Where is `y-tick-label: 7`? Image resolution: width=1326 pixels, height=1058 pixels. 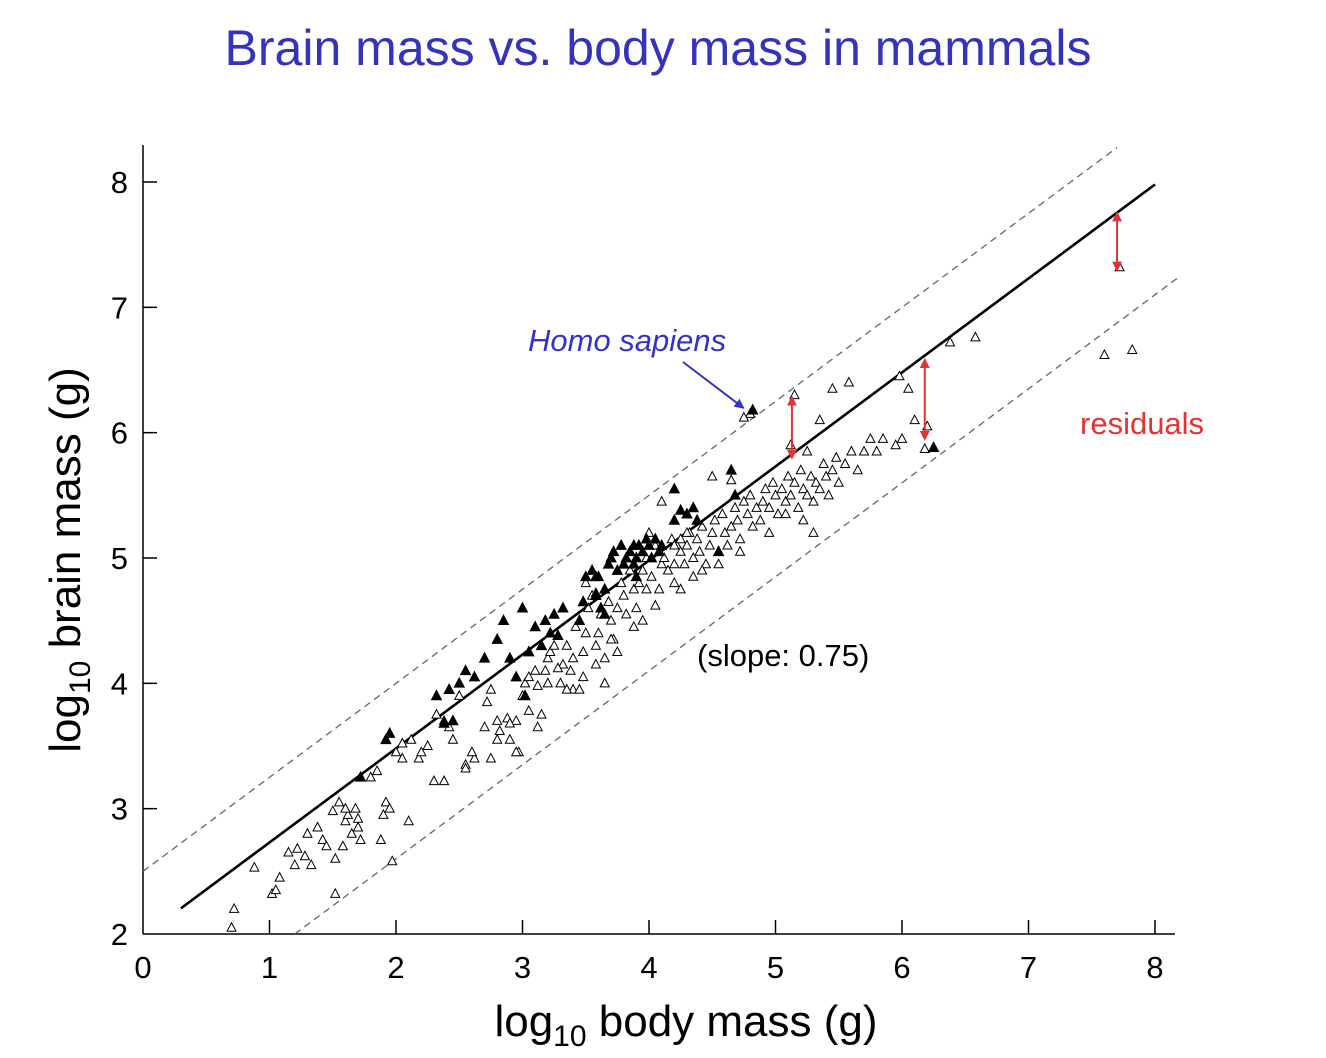
y-tick-label: 7 is located at coordinates (119, 307).